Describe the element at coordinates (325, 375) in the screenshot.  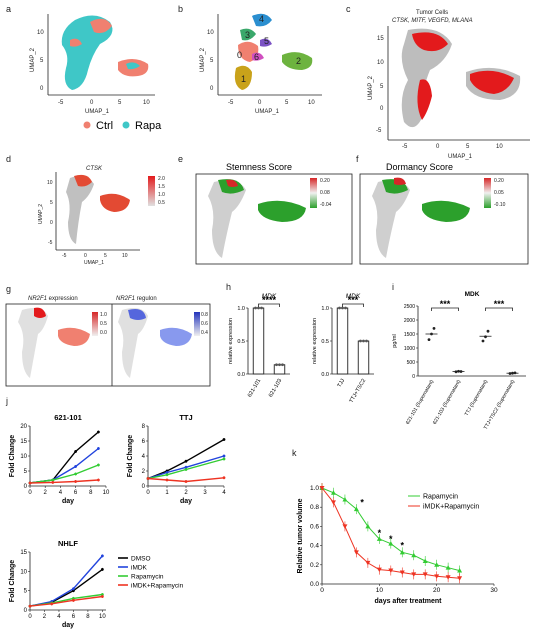
I see `y-tick-label: 0.0` at that location.